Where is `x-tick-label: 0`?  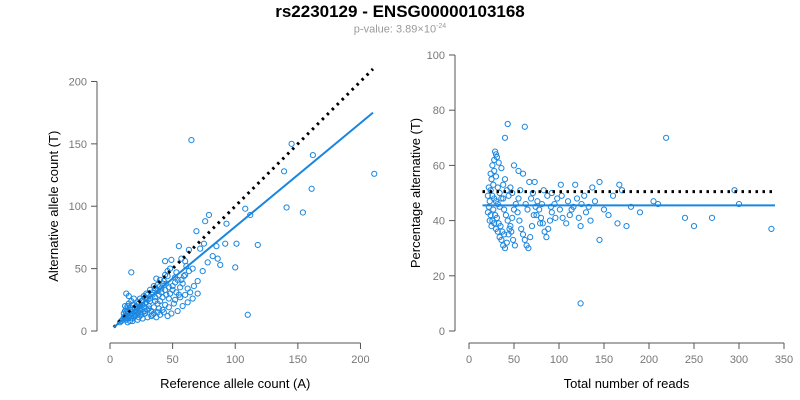 x-tick-label: 0 is located at coordinates (110, 360).